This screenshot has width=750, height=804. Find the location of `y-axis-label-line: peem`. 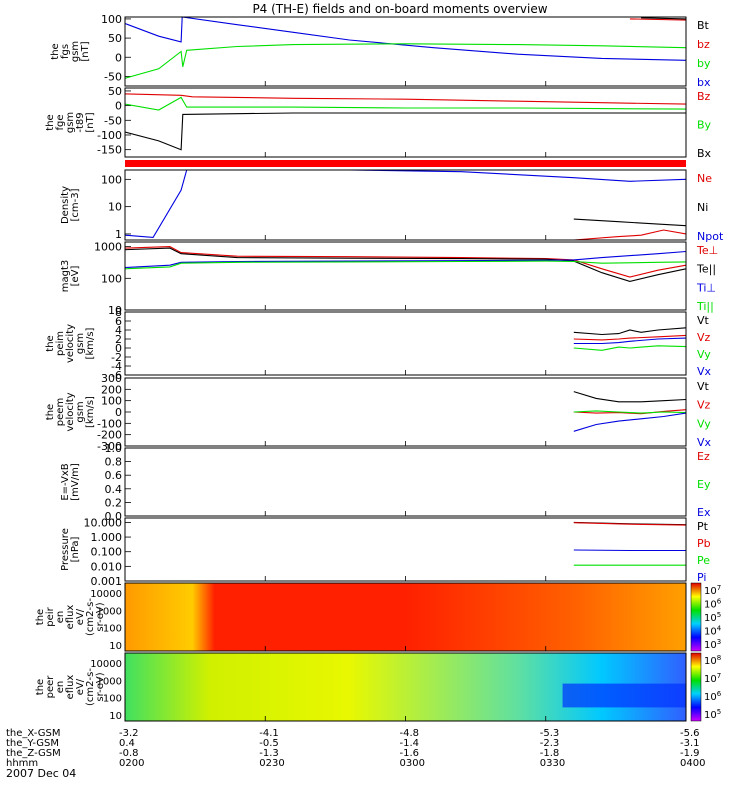

y-axis-label-line: peem is located at coordinates (60, 412).